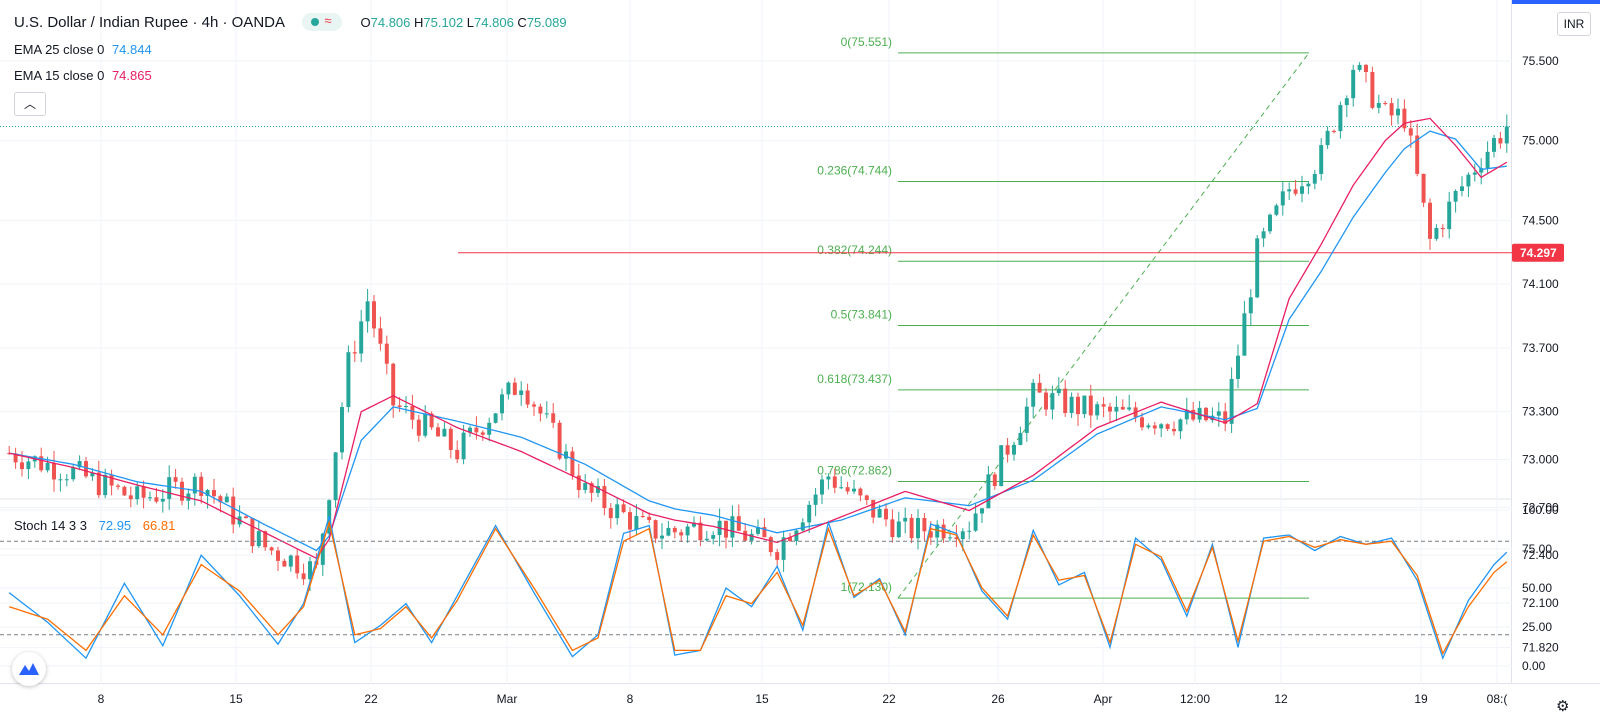  What do you see at coordinates (210, 22) in the screenshot?
I see `interval-label: 4h` at bounding box center [210, 22].